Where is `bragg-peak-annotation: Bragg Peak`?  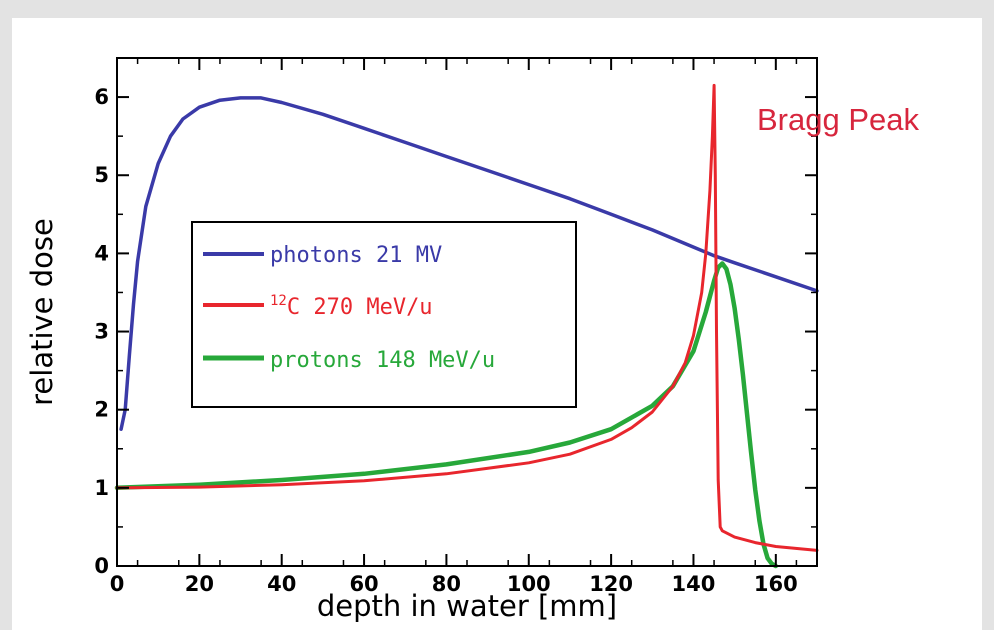 bragg-peak-annotation: Bragg Peak is located at coordinates (838, 119).